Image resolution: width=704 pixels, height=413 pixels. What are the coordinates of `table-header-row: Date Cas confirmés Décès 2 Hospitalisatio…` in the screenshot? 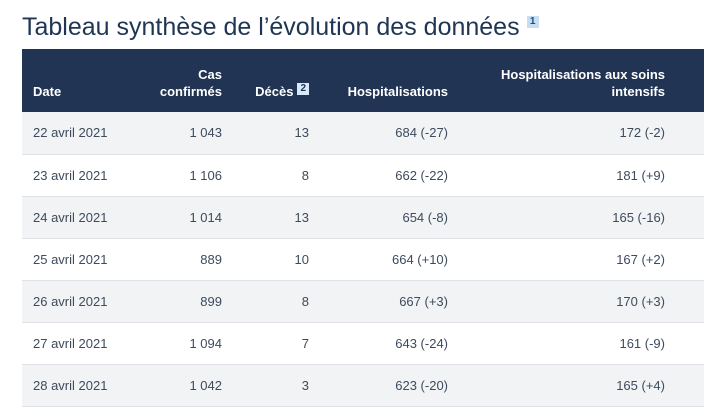 It's located at (363, 80).